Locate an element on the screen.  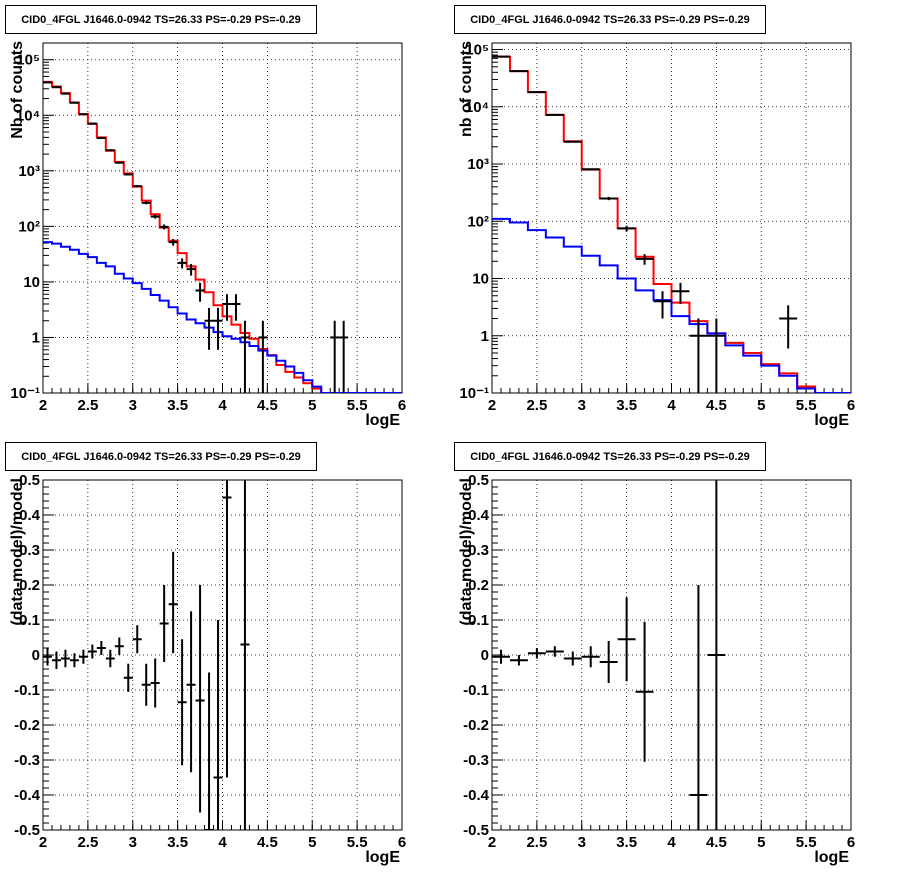
y-tick-label: 0.4 is located at coordinates (30, 515).